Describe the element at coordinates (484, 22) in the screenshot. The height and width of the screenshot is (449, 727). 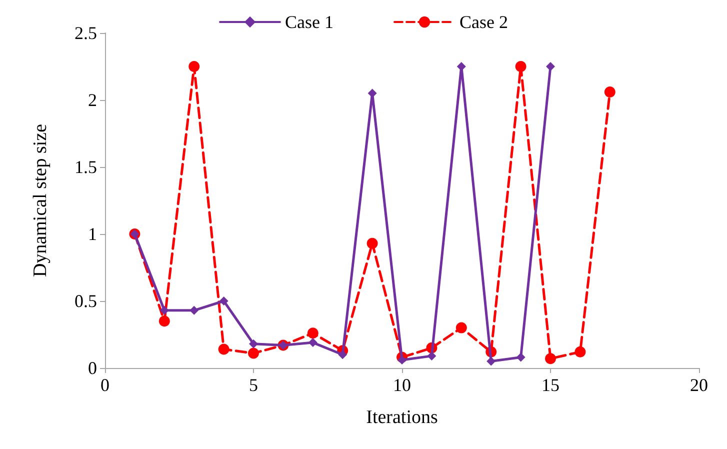
I see `legend-label: Case 2` at that location.